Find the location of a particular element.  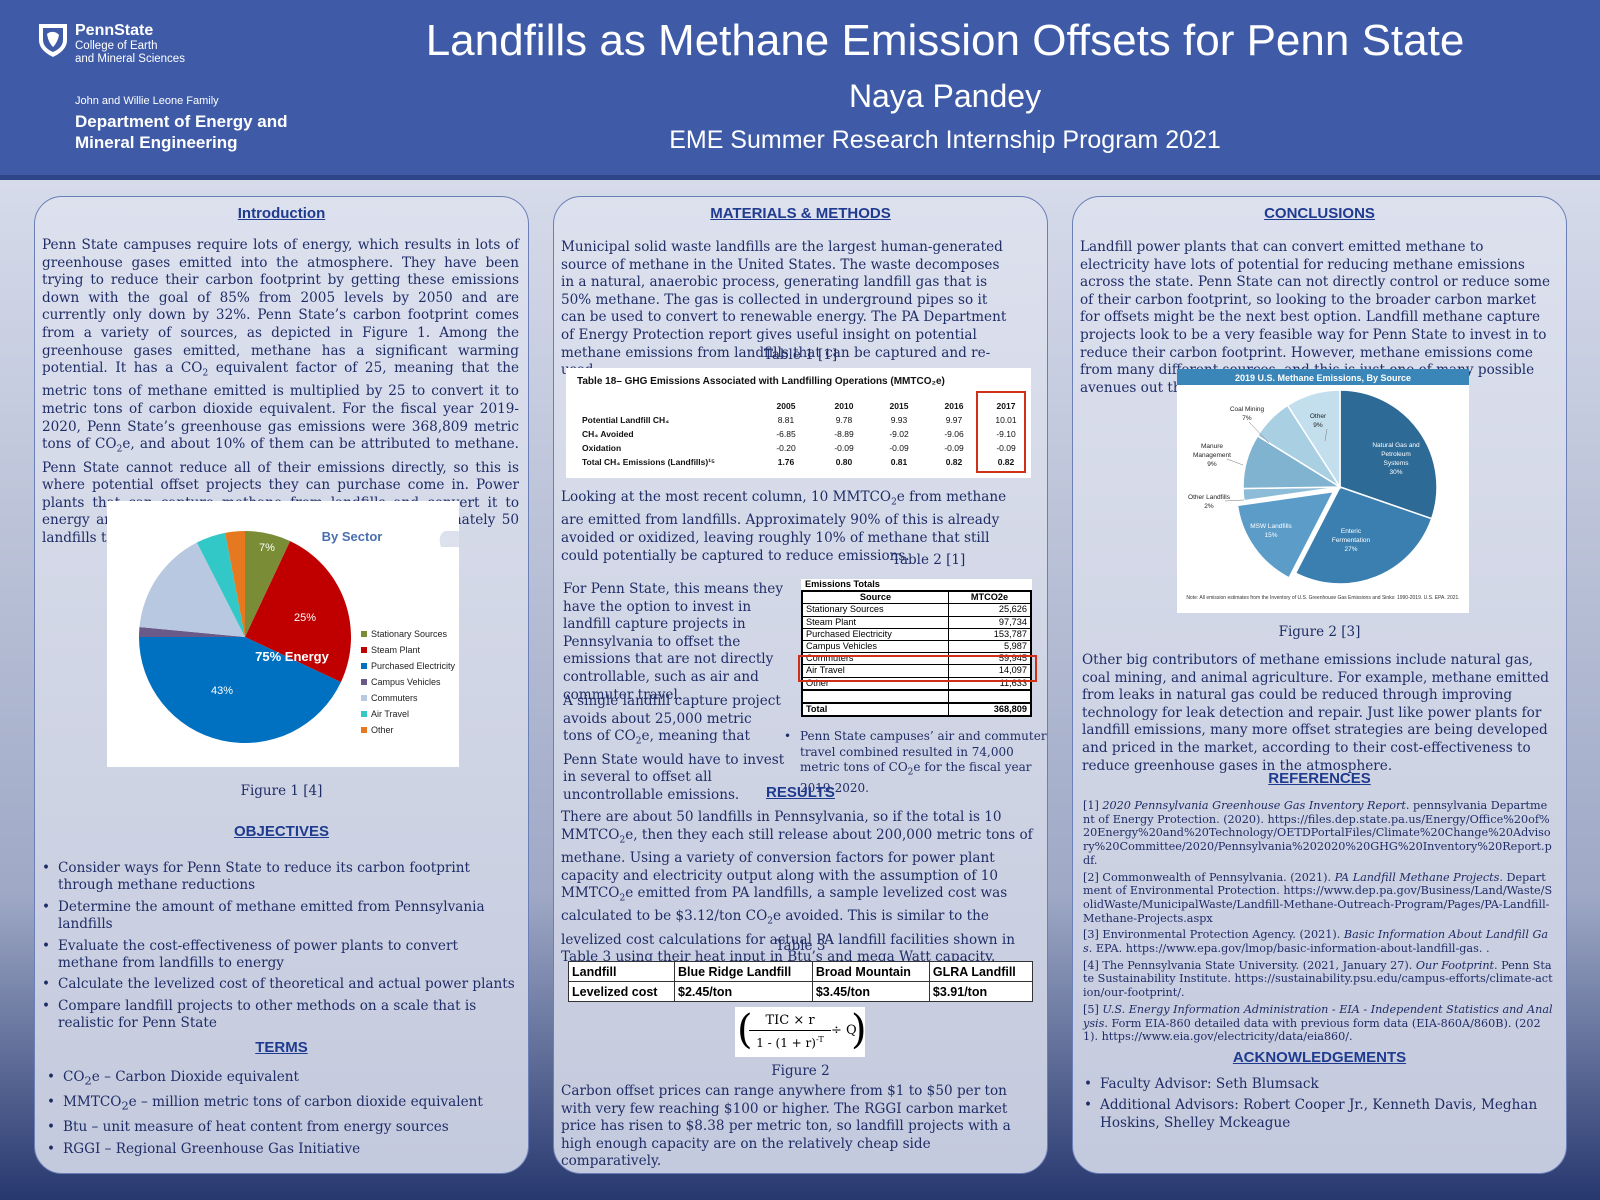

leader-lines is located at coordinates (1276, 461).